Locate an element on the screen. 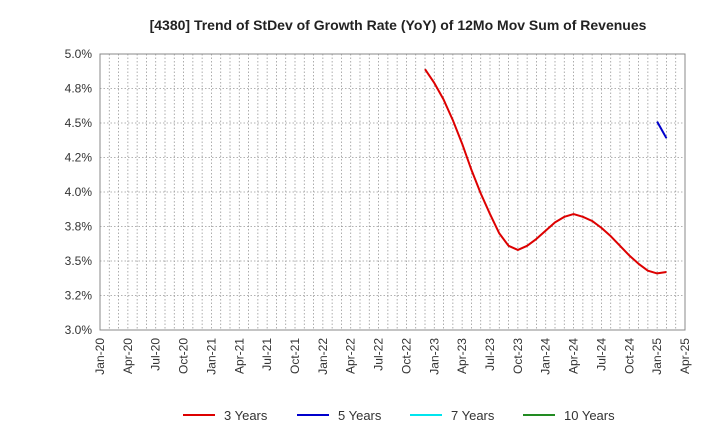  x-tick-label: Apr-20 is located at coordinates (128, 356).